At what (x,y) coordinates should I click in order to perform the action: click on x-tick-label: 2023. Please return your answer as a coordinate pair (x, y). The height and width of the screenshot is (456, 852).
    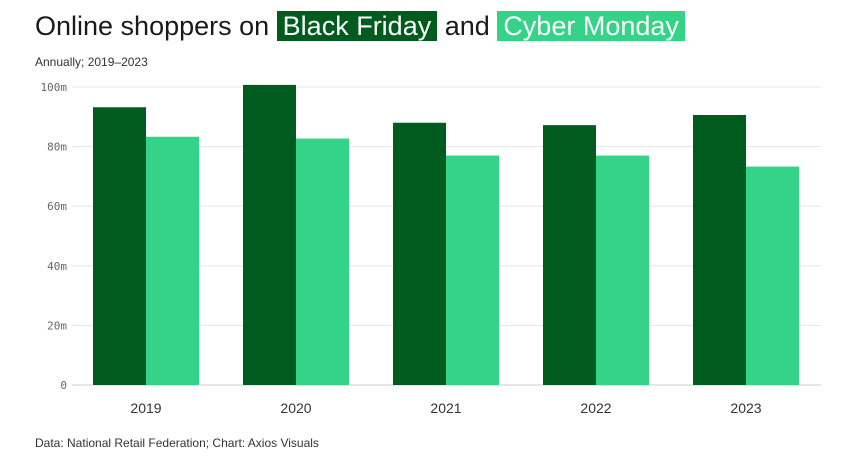
    Looking at the image, I should click on (745, 408).